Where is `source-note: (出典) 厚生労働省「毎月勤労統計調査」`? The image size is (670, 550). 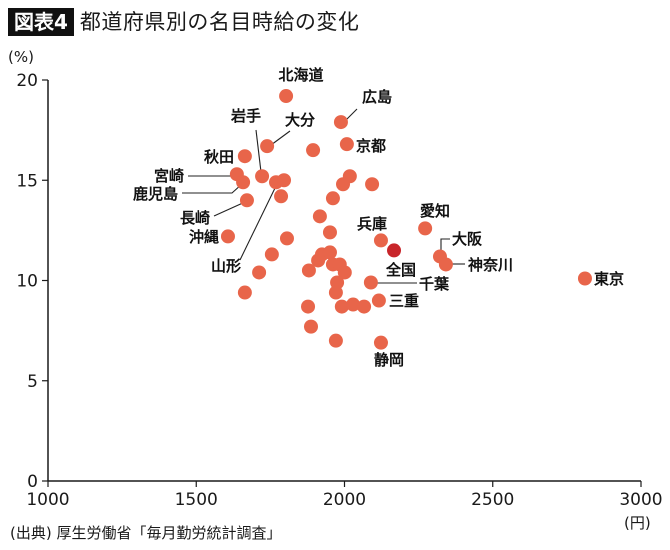
source-note: (出典) 厚生労働省「毎月勤労統計調査」 is located at coordinates (146, 533).